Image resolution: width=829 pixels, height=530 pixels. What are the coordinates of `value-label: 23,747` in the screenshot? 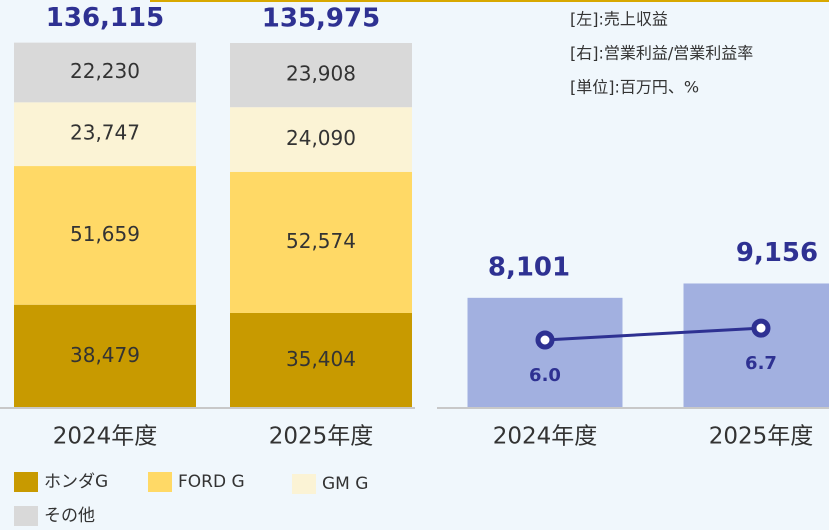 It's located at (105, 133).